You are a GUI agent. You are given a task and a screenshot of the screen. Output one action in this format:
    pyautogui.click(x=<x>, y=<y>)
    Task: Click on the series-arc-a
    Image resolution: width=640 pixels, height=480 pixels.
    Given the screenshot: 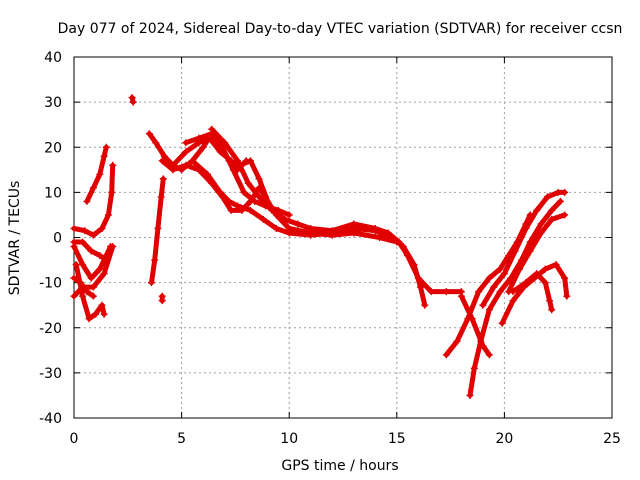 What is the action you would take?
    pyautogui.click(x=93, y=200)
    